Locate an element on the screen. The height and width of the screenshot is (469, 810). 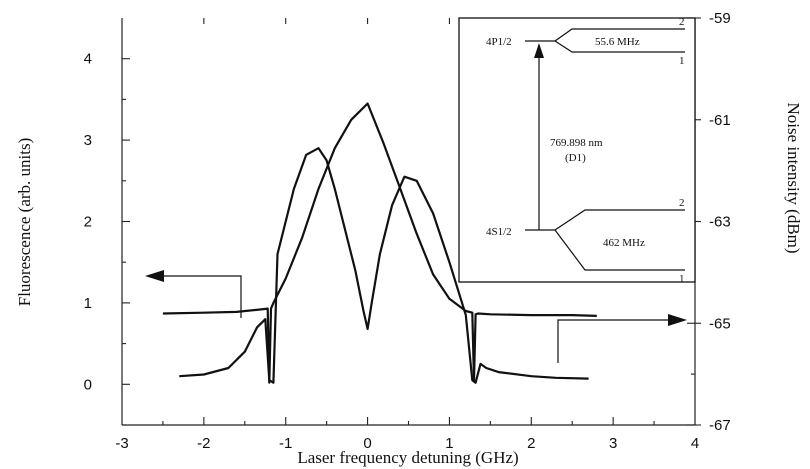
x-tick-label: 2 is located at coordinates (531, 443).